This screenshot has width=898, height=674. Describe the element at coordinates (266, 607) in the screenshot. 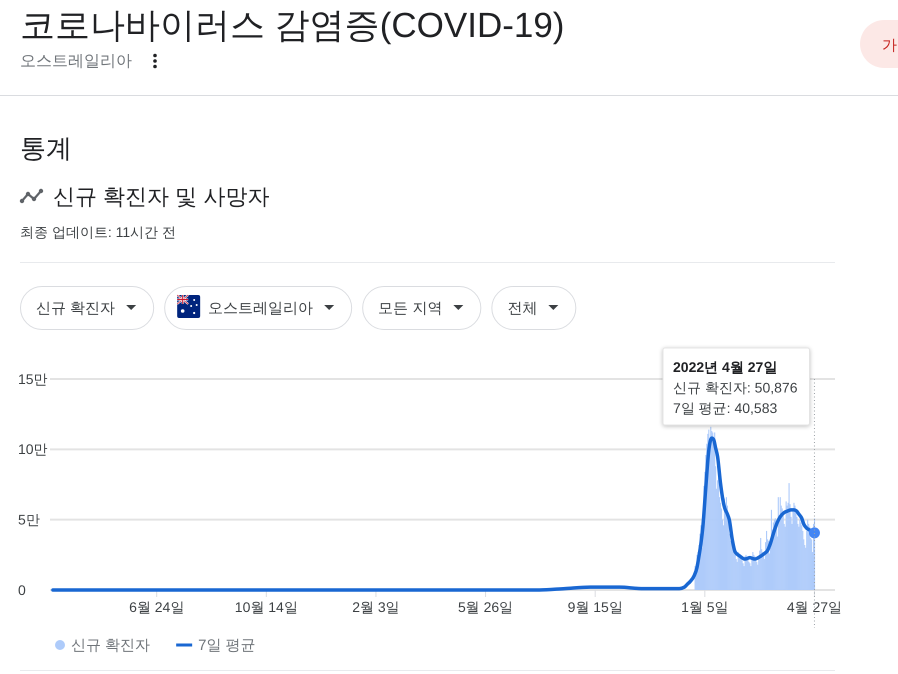

I see `x-tick-label: 10월 14일` at that location.